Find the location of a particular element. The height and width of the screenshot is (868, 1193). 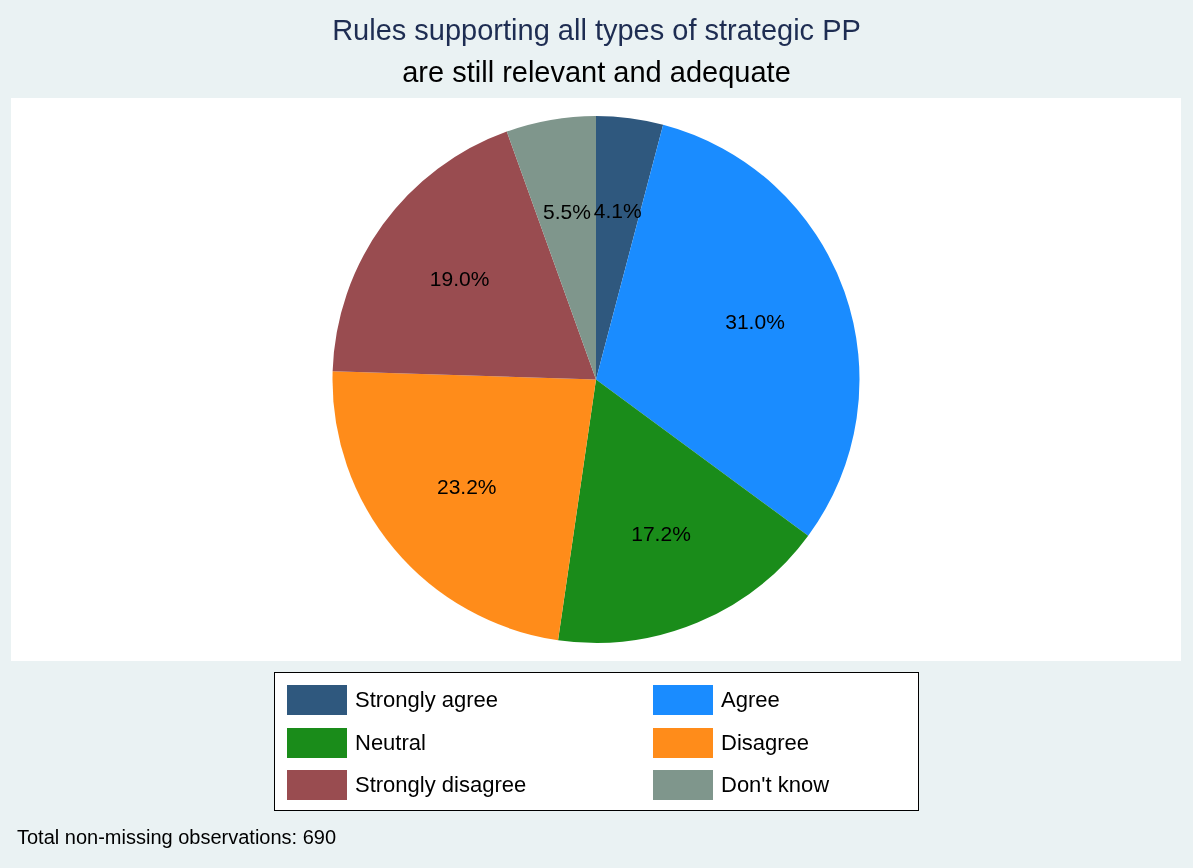

data-label: 17.2% is located at coordinates (661, 533).